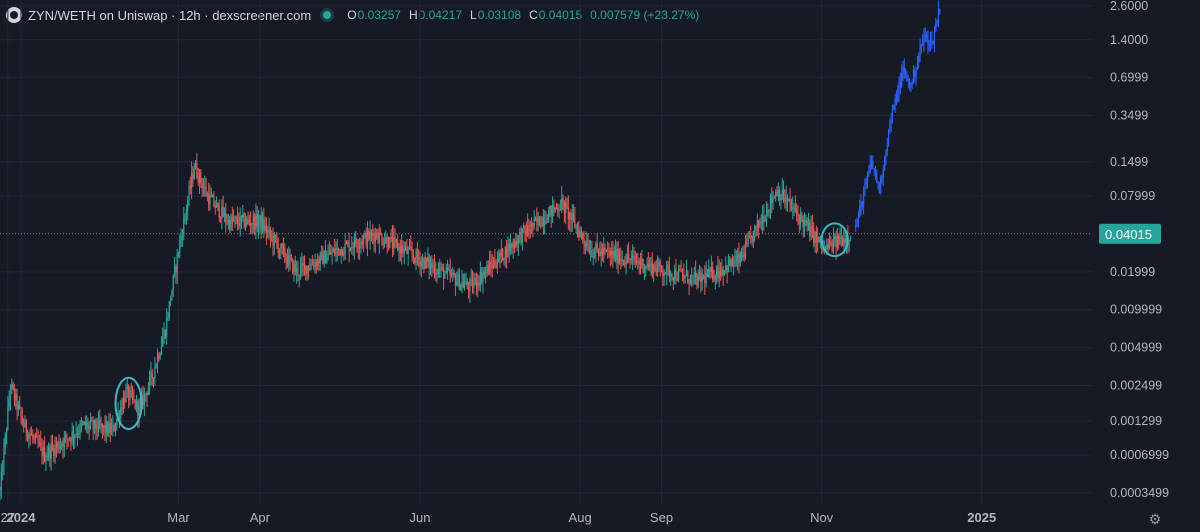  I want to click on gear-icon: ⚙, so click(1155, 519).